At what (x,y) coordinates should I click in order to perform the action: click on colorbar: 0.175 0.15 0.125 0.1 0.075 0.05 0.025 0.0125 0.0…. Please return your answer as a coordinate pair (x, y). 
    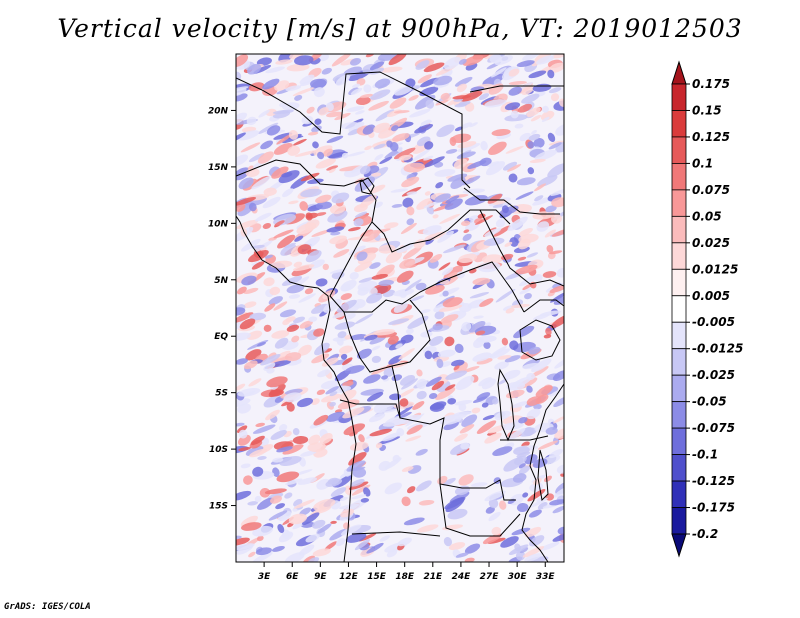
    Looking at the image, I should click on (707, 309).